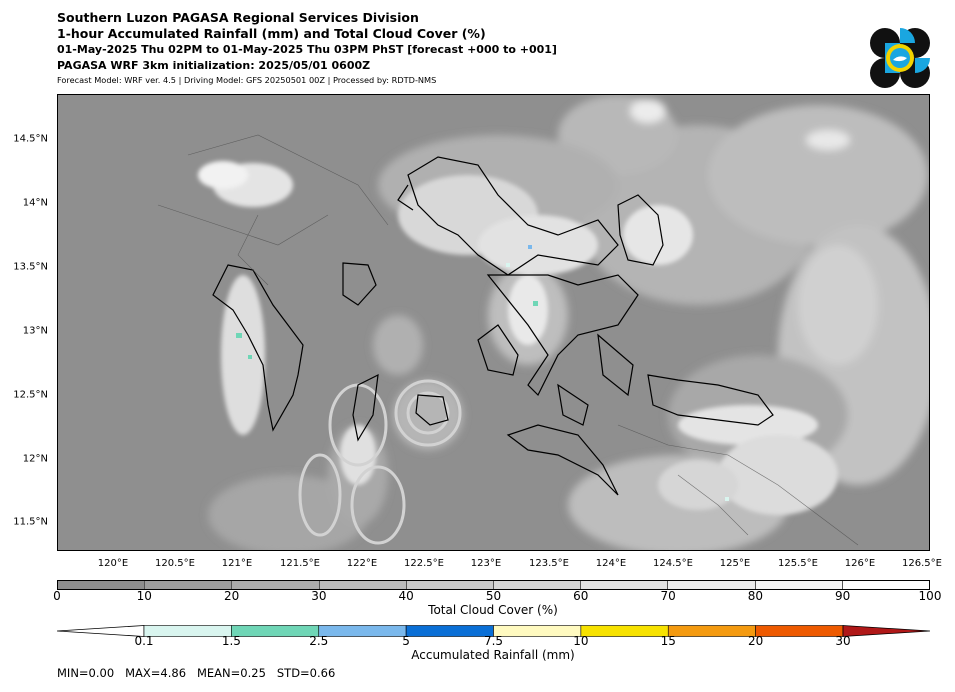 The width and height of the screenshot is (955, 692). Describe the element at coordinates (886, 631) in the screenshot. I see `rainfall-over-triangle` at that location.